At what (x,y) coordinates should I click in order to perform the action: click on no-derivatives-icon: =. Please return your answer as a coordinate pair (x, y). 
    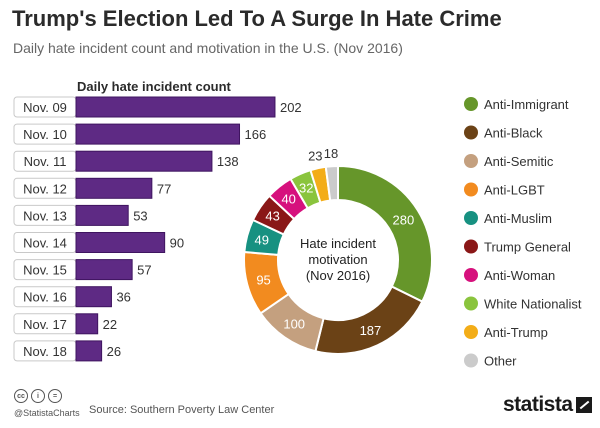
    Looking at the image, I should click on (55, 396).